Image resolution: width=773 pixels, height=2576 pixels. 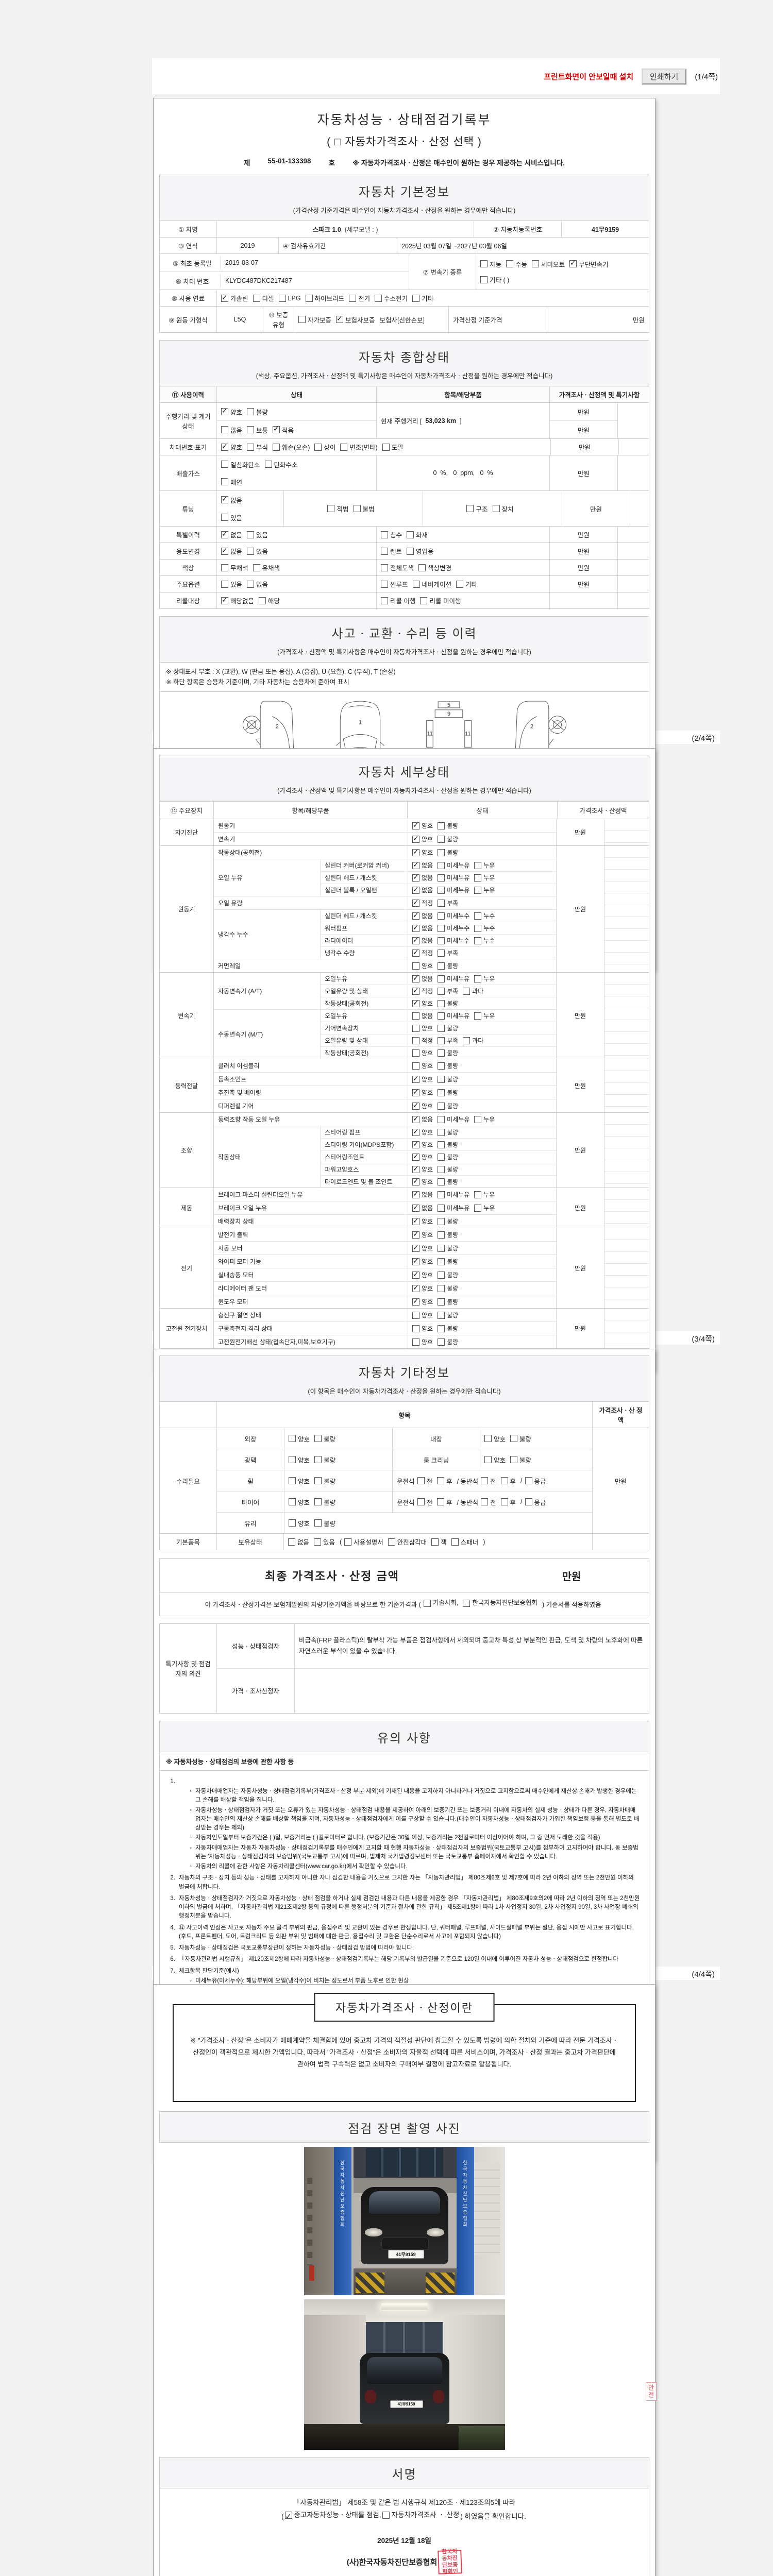 I want to click on checkbox-option: 구조, so click(x=477, y=509).